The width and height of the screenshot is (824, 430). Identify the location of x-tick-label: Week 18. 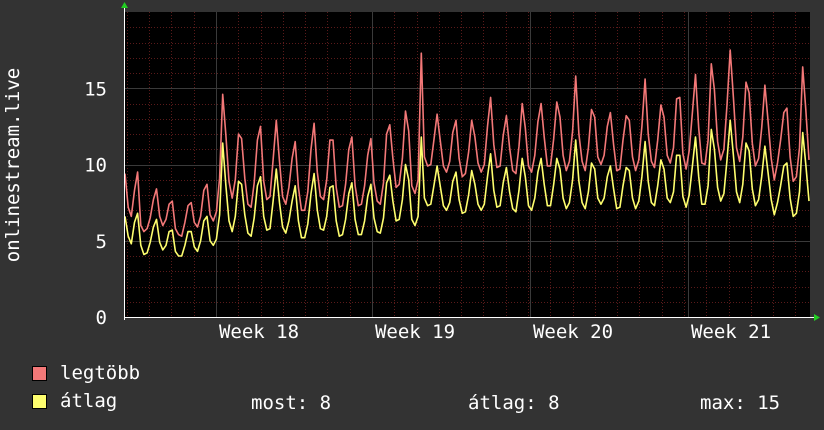
(259, 332).